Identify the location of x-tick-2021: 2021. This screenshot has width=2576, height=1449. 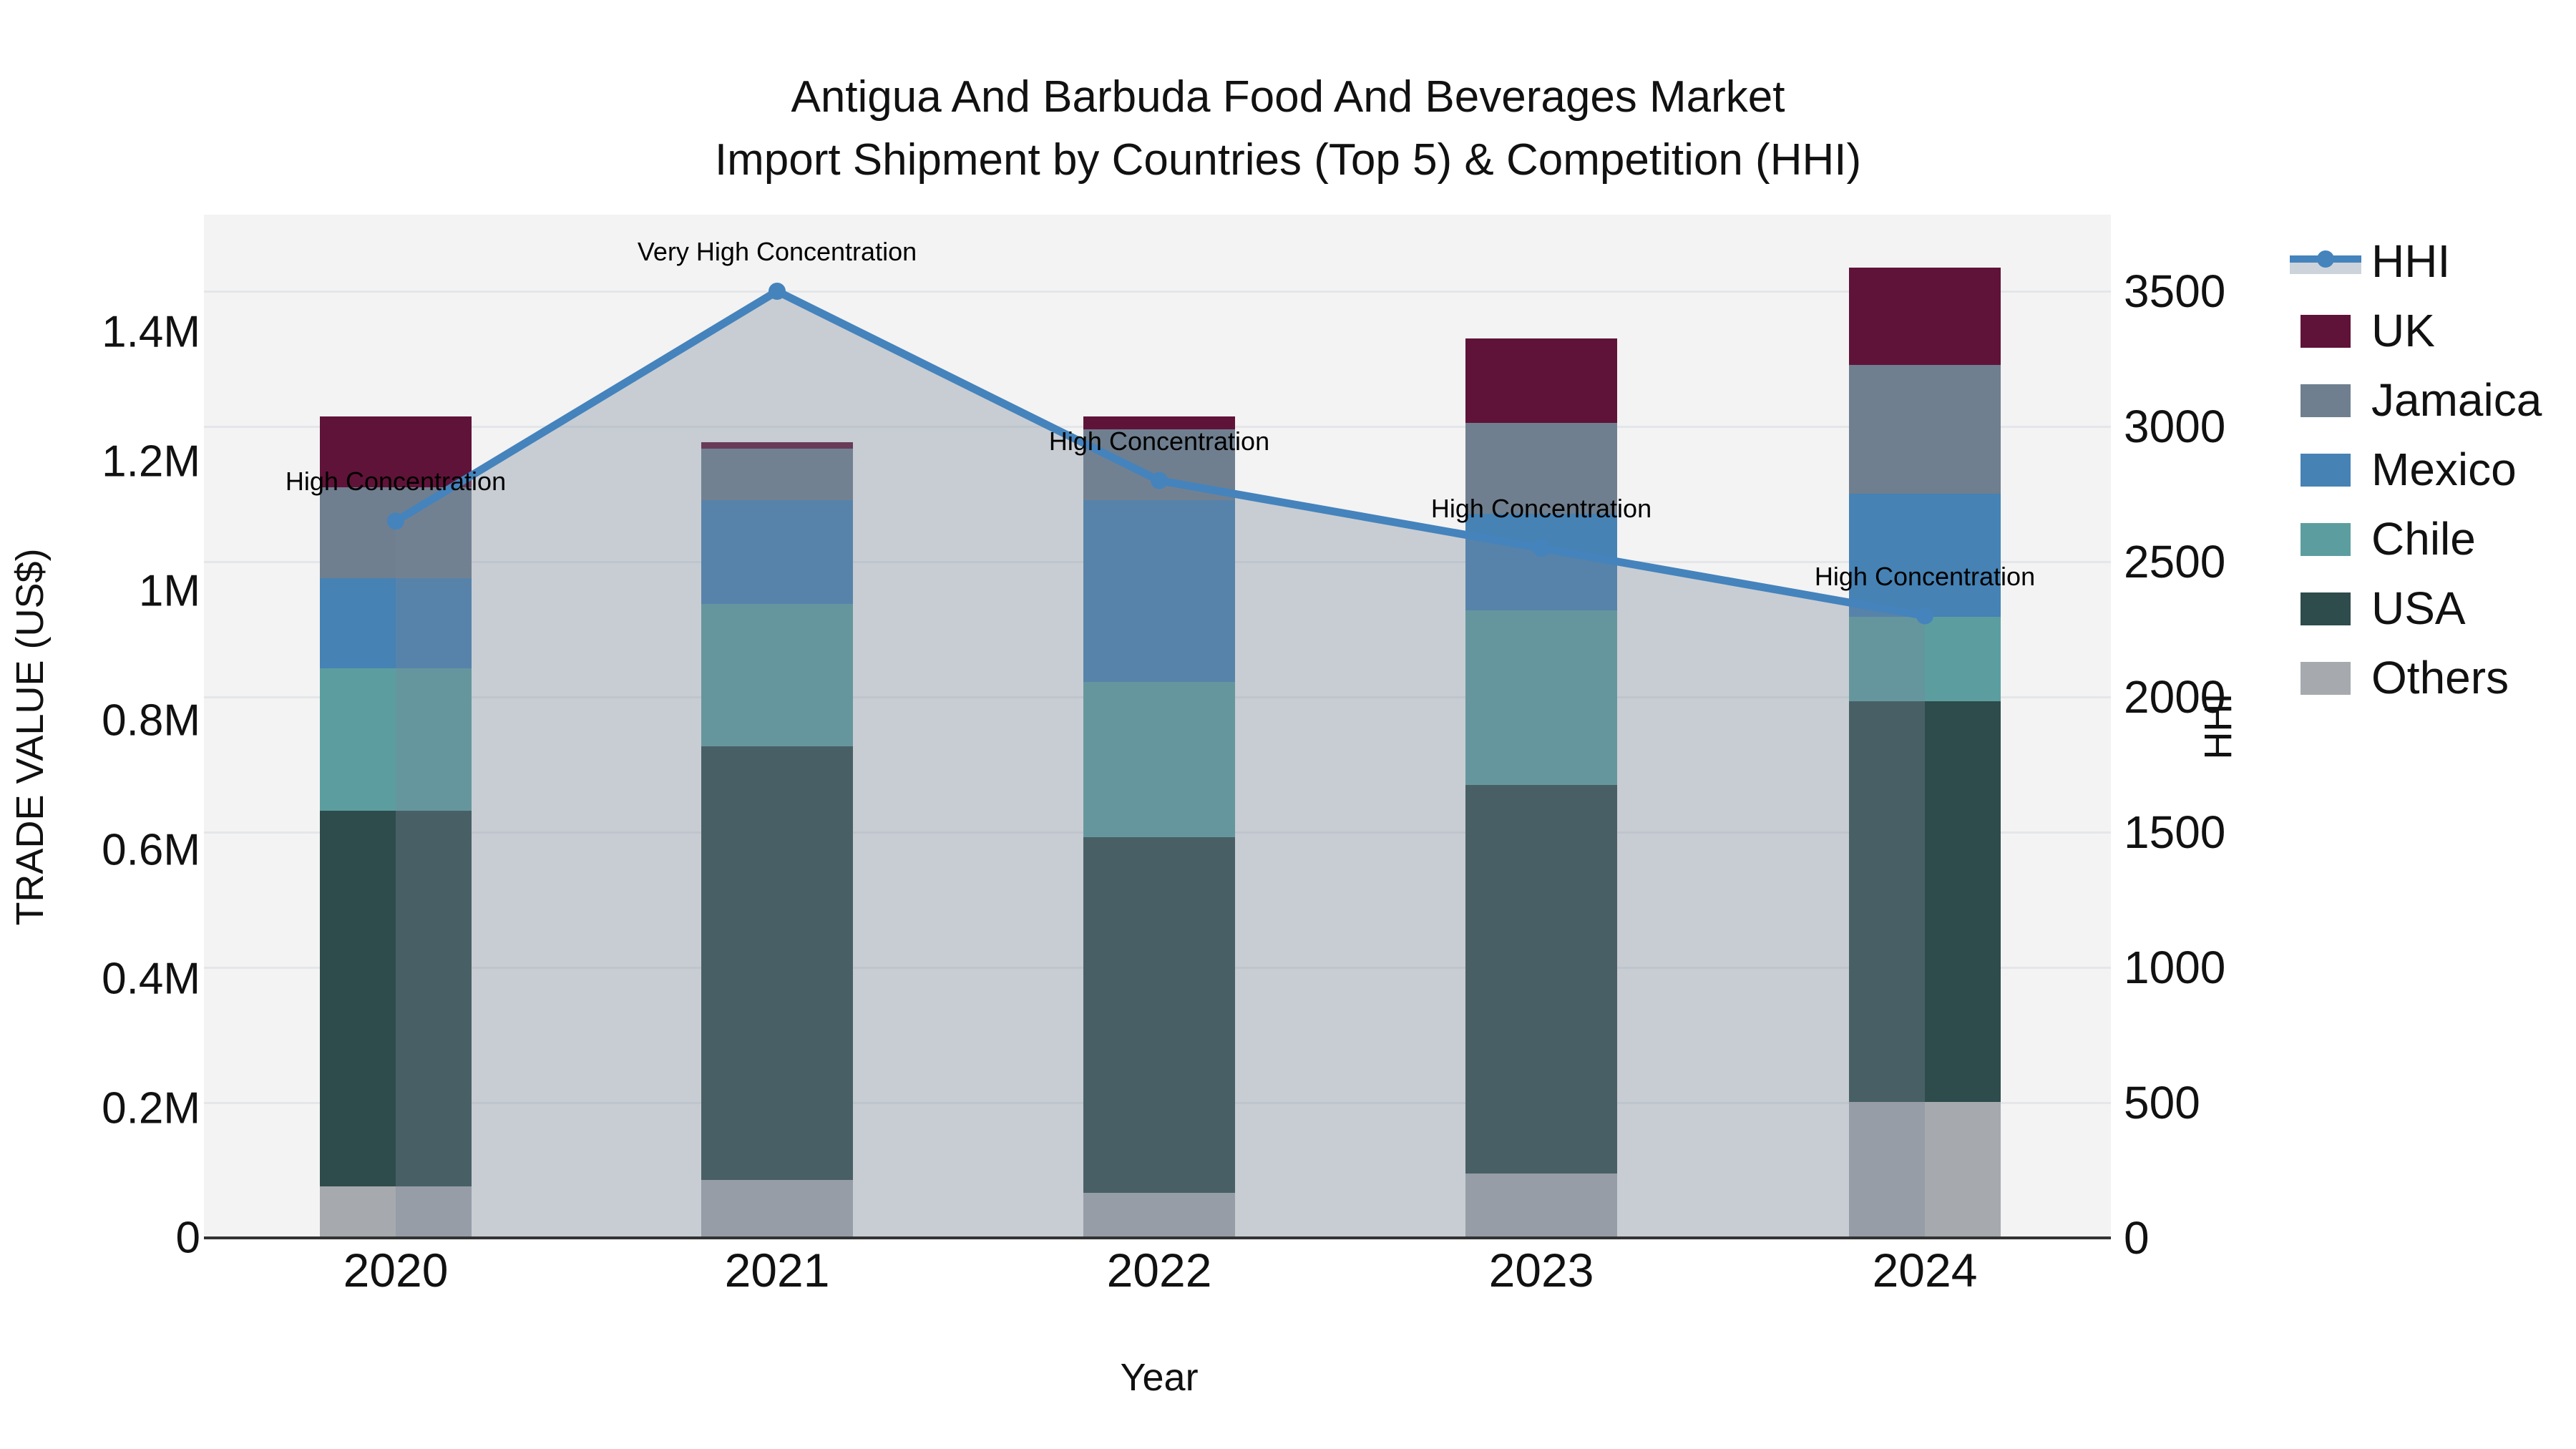
(777, 1270).